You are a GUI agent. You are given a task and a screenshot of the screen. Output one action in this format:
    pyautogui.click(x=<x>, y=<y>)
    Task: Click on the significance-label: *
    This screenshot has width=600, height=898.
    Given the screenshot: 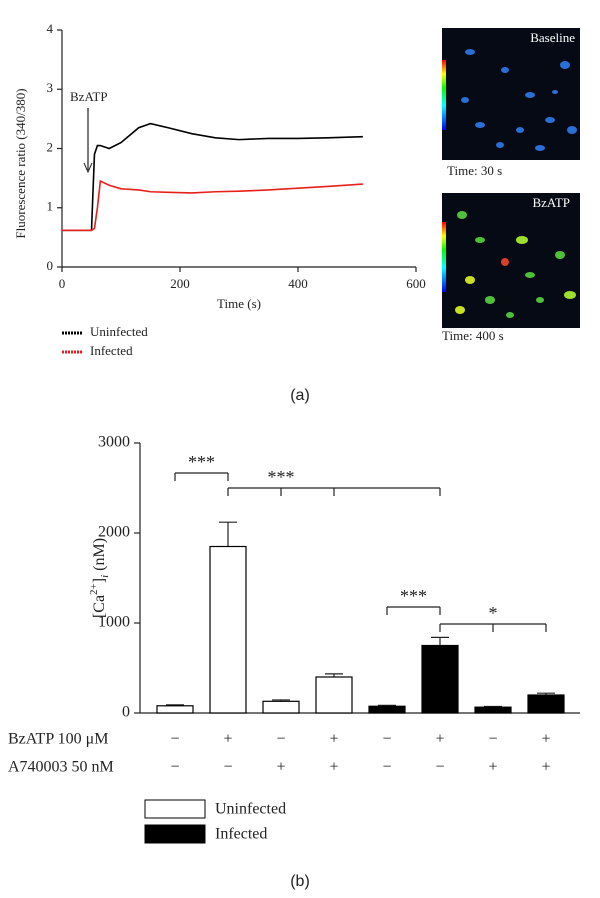 What is the action you would take?
    pyautogui.click(x=493, y=613)
    